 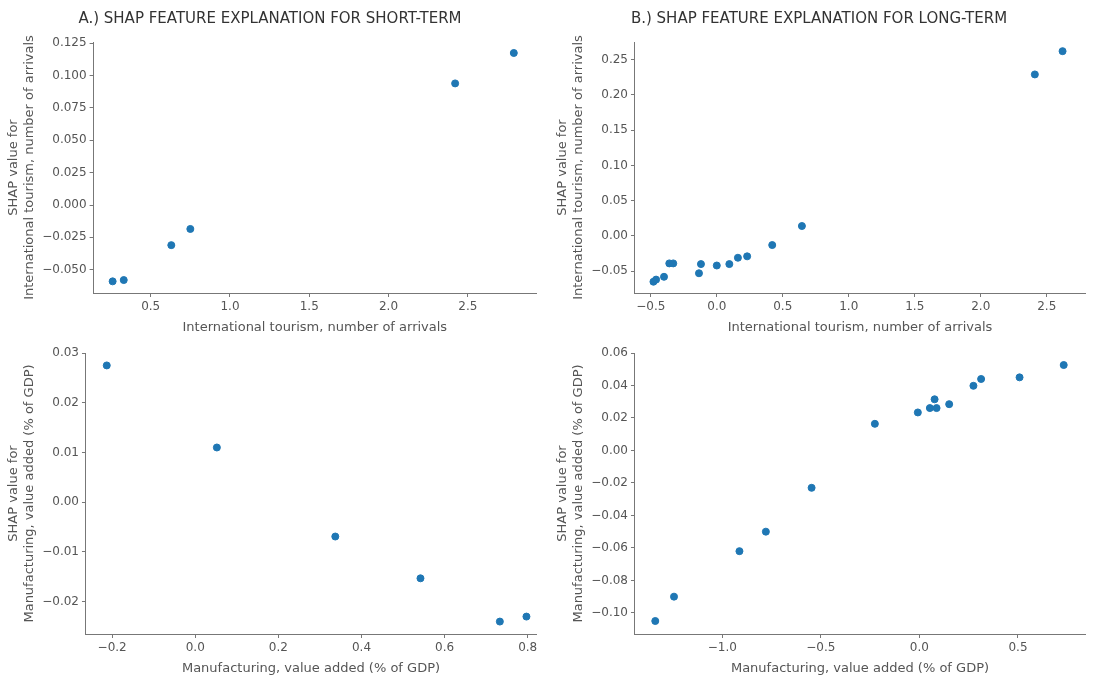 I want to click on y-tick-label: −0.05, so click(x=609, y=270).